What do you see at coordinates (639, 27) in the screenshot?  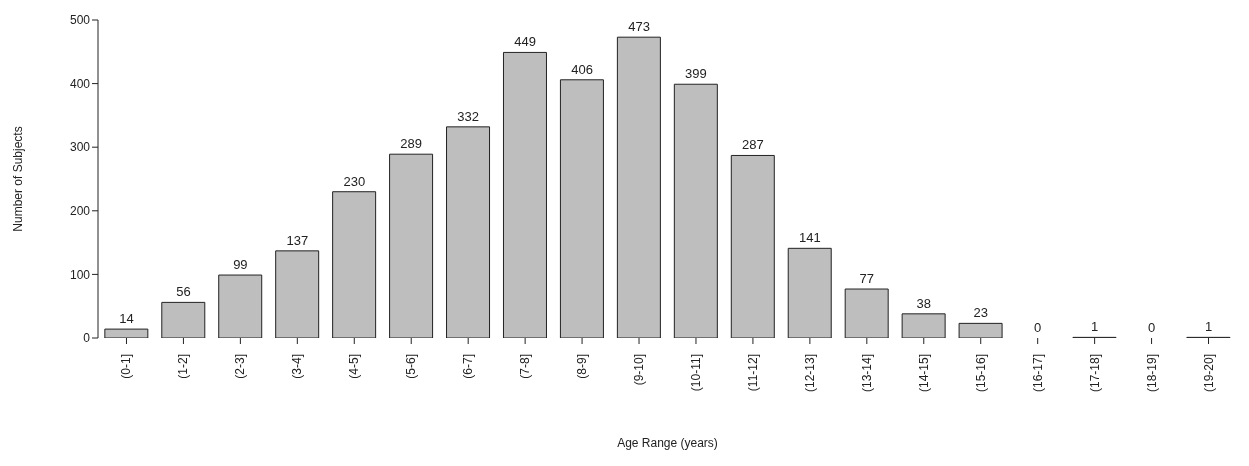 I see `data-label: 473` at bounding box center [639, 27].